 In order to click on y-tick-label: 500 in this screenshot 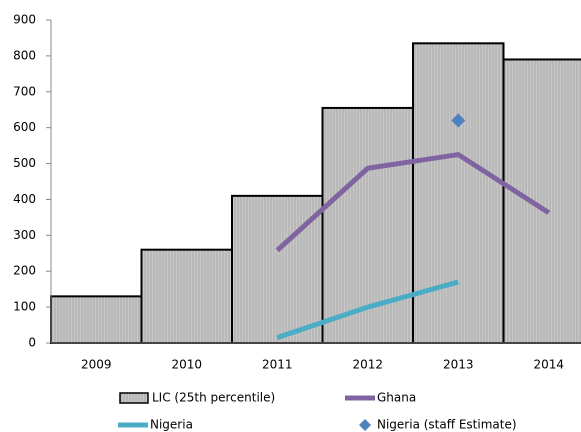, I will do `click(24, 163)`.